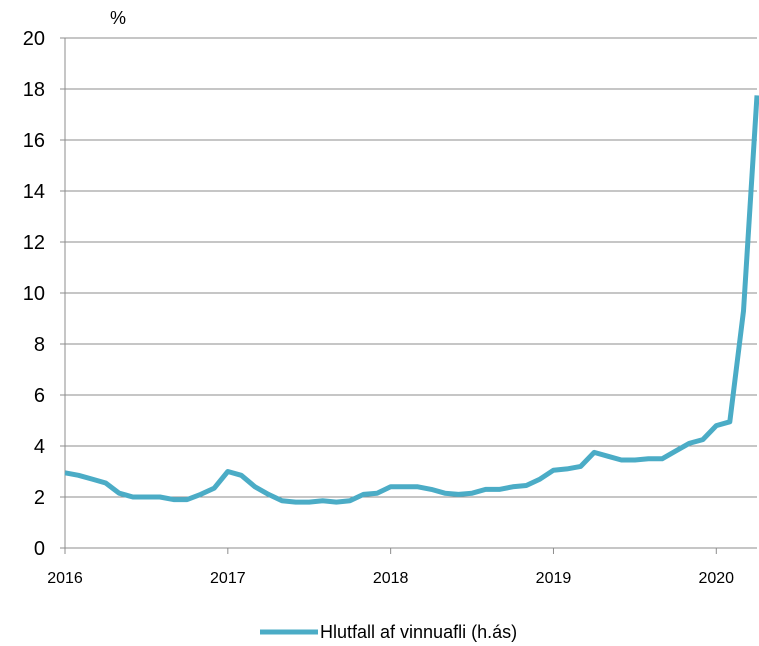  I want to click on ytick-label: 4, so click(39, 447).